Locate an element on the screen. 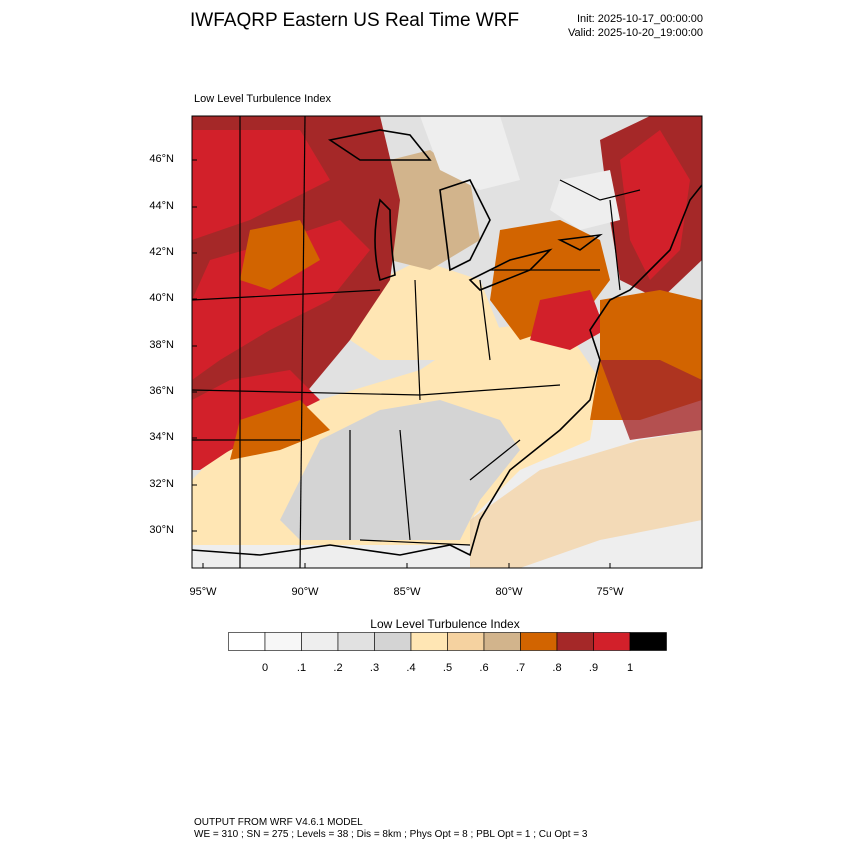 The width and height of the screenshot is (850, 850). colorbar-label: .3 is located at coordinates (374, 668).